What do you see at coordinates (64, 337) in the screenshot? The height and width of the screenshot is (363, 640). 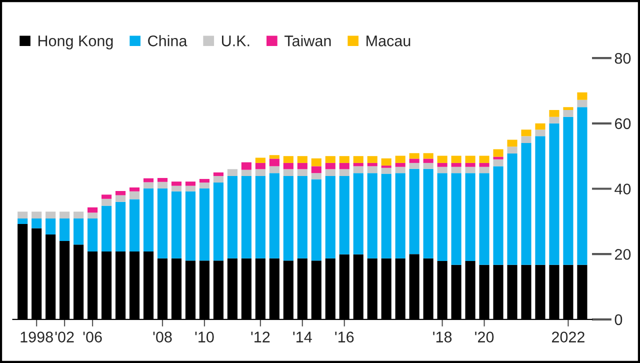 I see `x-tick-label: '02` at bounding box center [64, 337].